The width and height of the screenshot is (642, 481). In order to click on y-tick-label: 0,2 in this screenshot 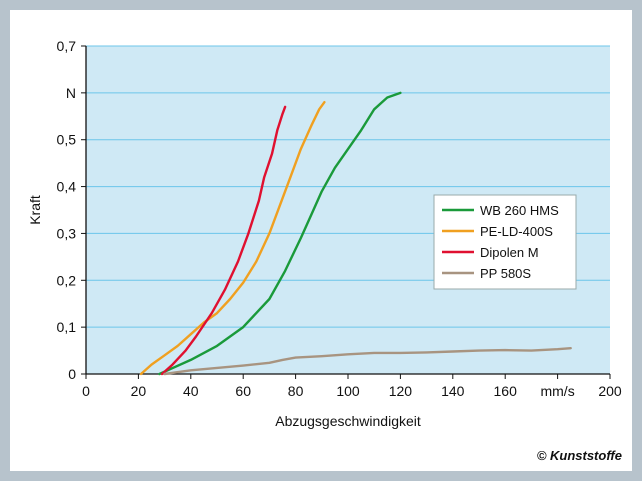, I will do `click(67, 280)`.